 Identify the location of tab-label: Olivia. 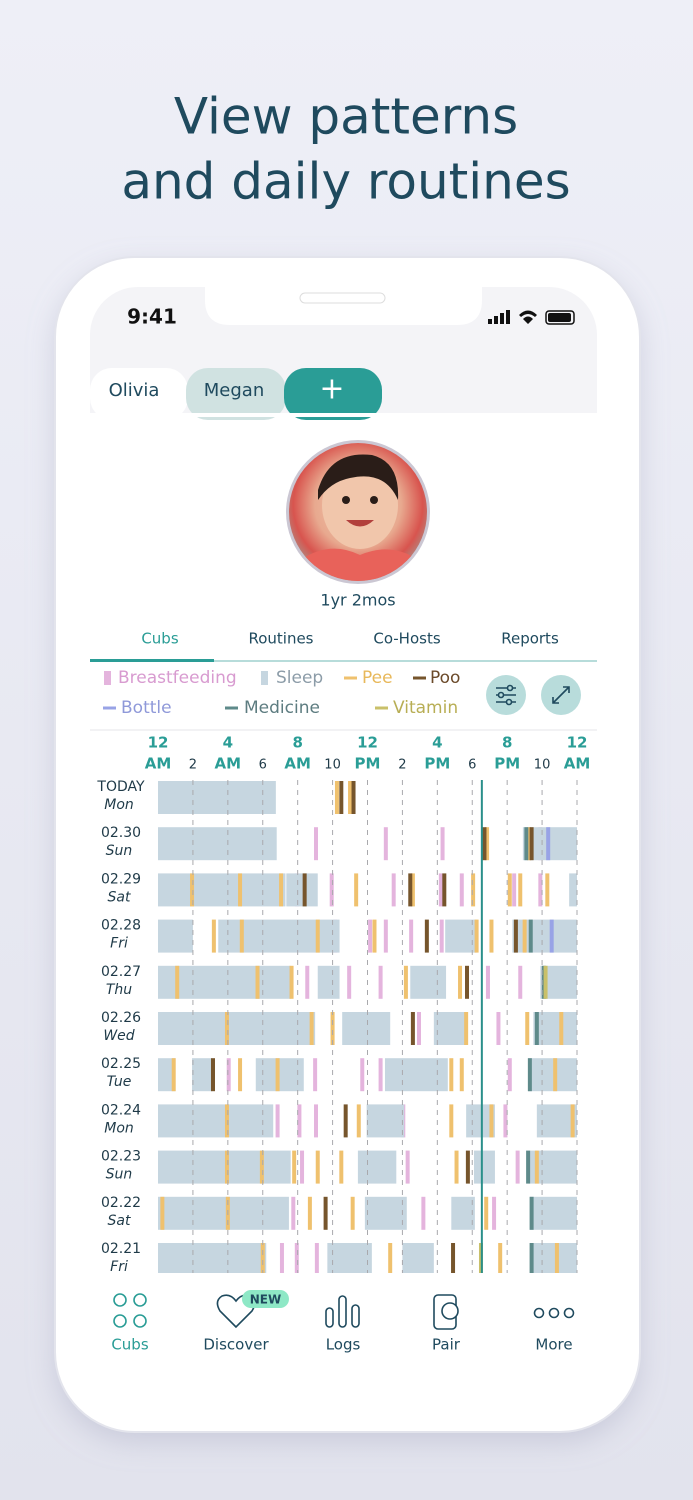
(134, 390).